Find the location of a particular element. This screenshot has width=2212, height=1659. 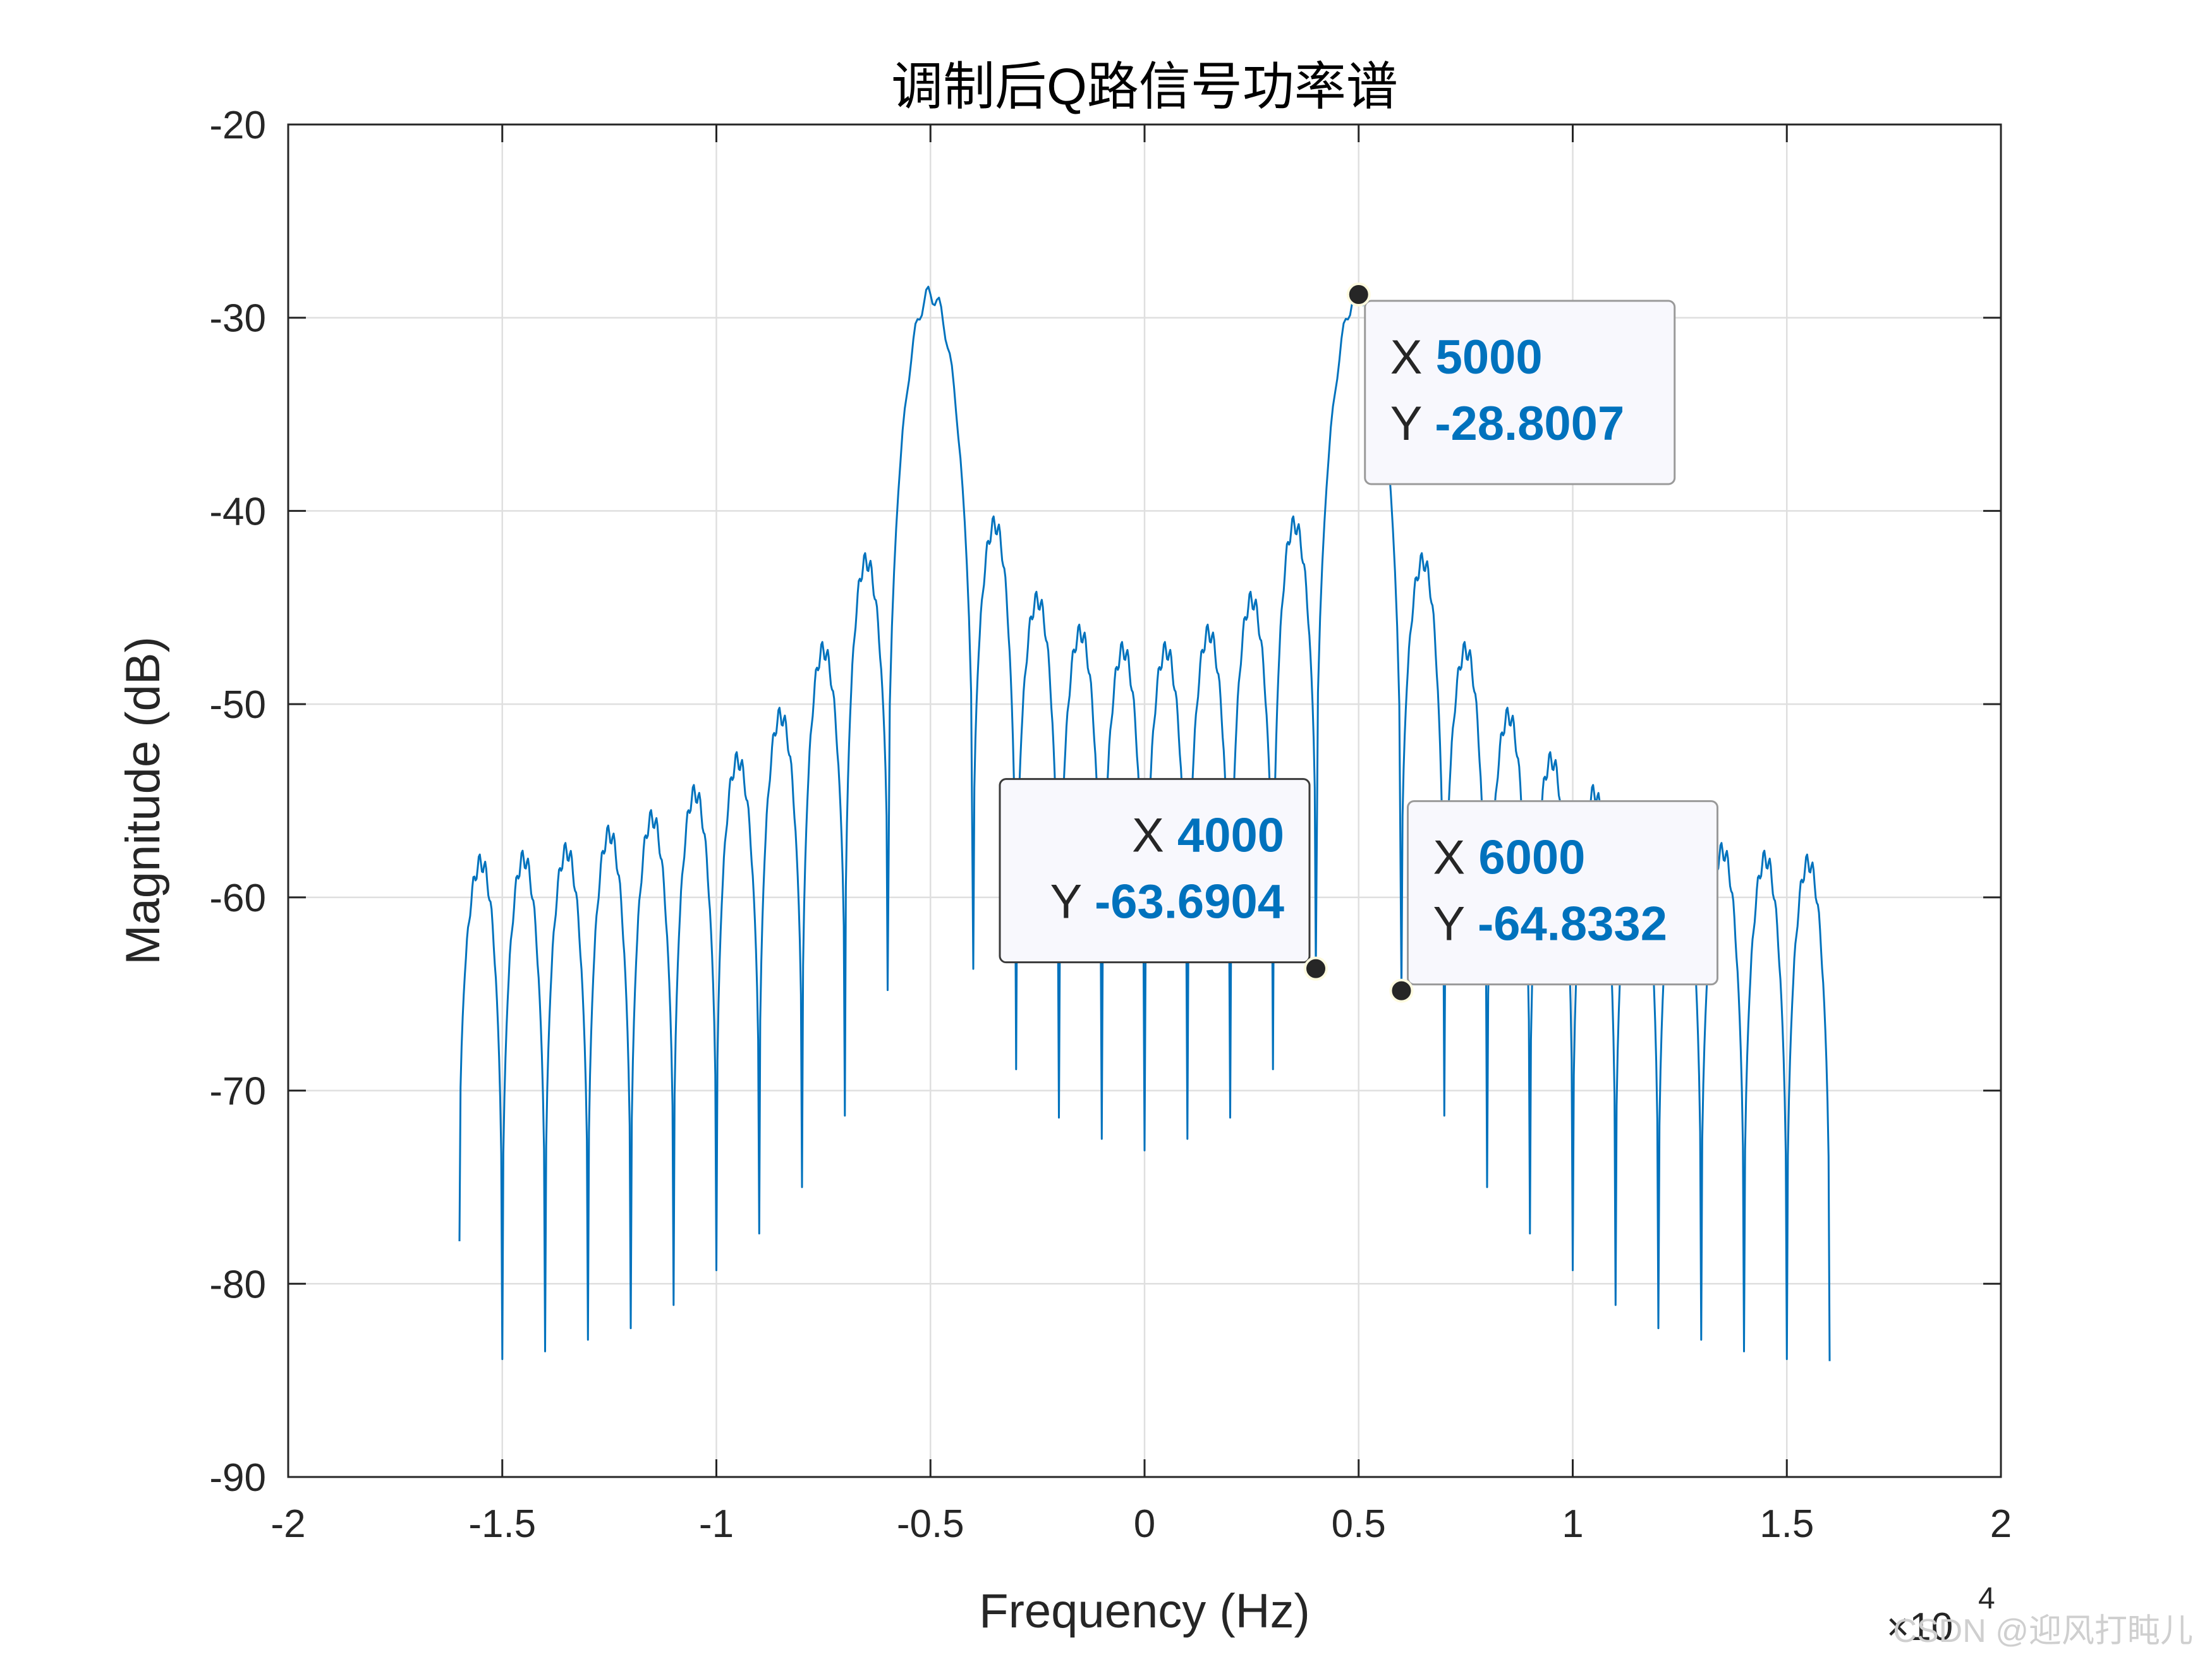

x-axis-title: Frequency (Hz) is located at coordinates (1144, 1611).